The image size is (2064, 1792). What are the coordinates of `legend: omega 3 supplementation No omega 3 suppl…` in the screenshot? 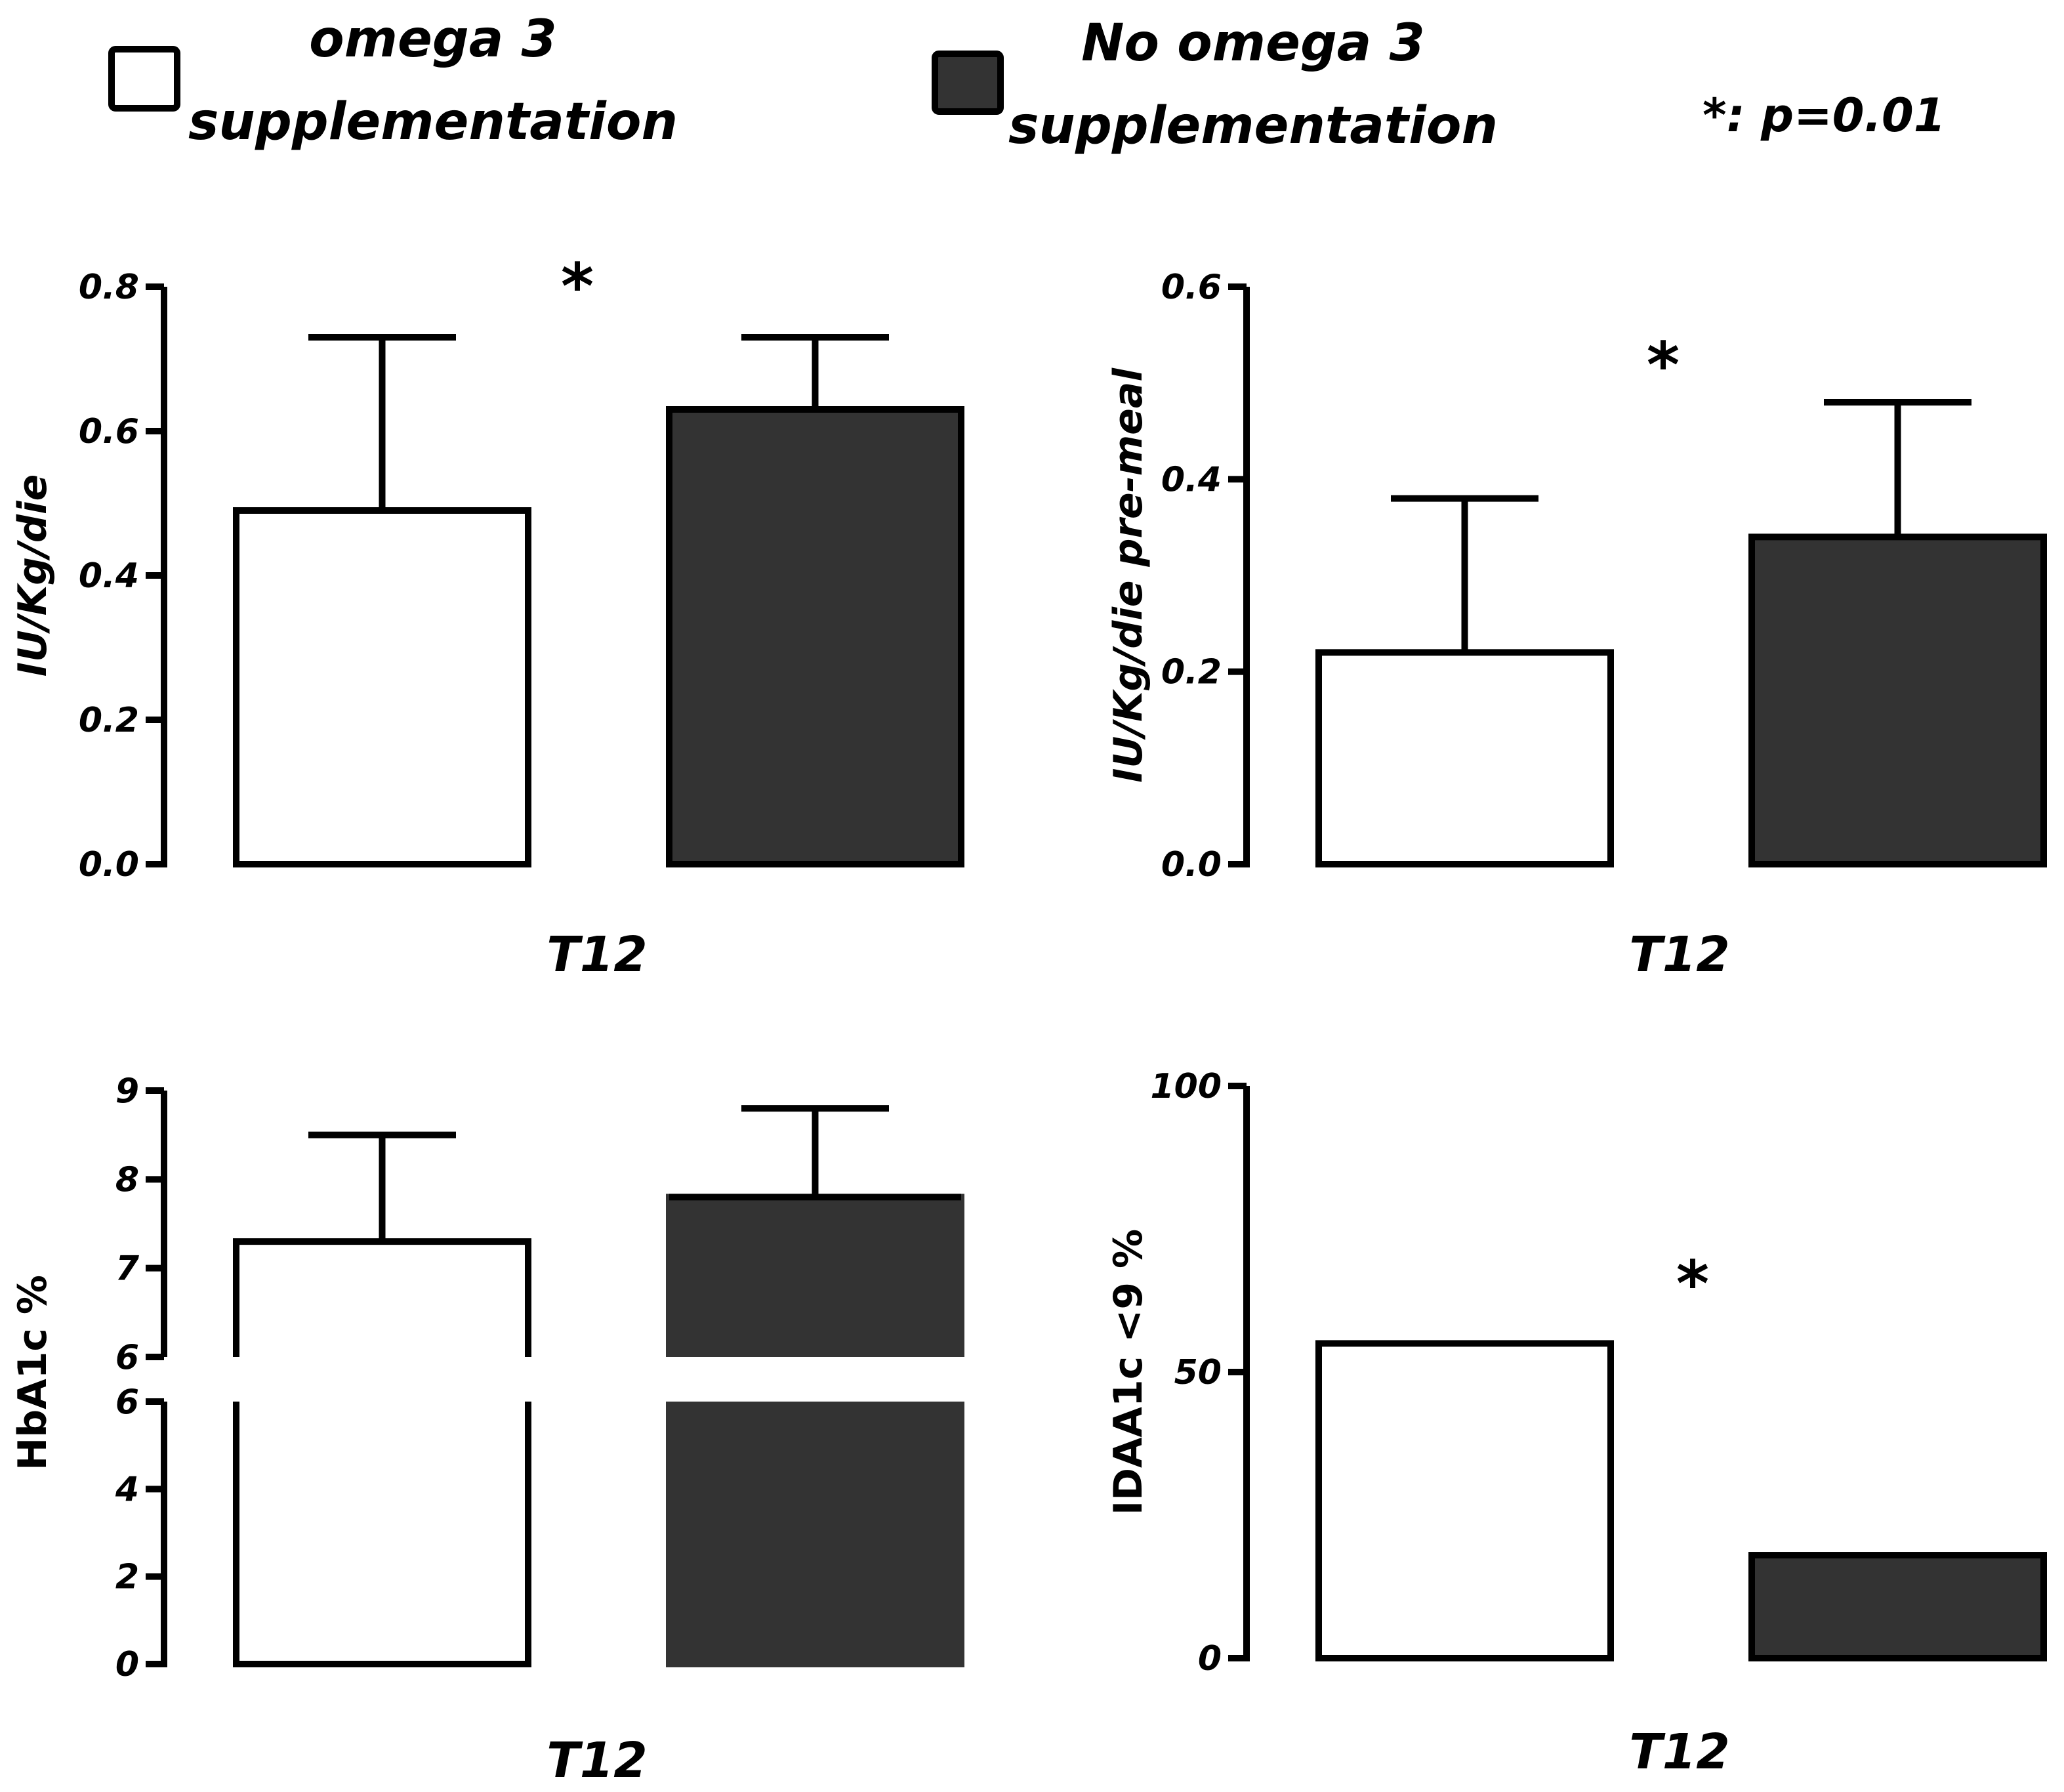 It's located at (1026, 83).